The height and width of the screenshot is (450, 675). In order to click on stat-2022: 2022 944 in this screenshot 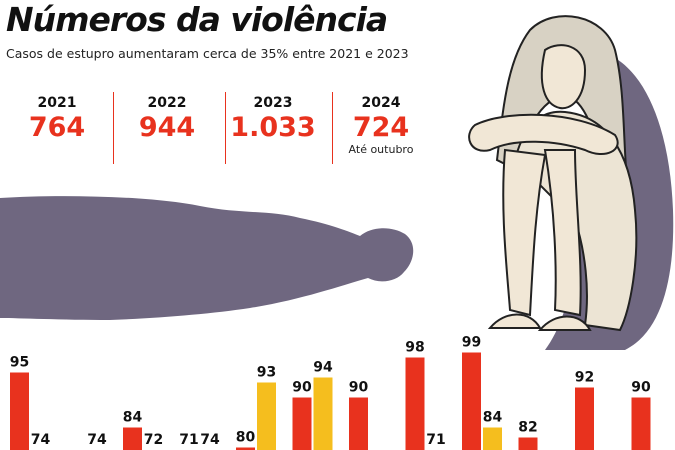, I will do `click(167, 120)`.